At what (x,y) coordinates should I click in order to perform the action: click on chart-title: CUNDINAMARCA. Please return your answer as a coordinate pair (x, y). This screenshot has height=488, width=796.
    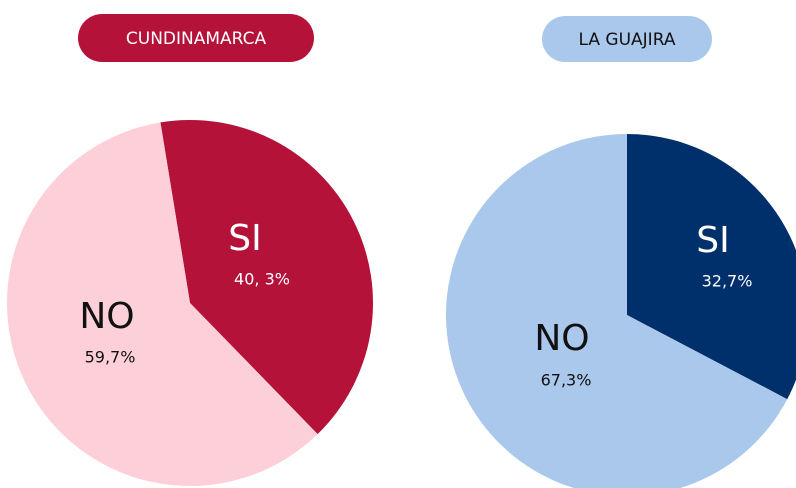
    Looking at the image, I should click on (196, 39).